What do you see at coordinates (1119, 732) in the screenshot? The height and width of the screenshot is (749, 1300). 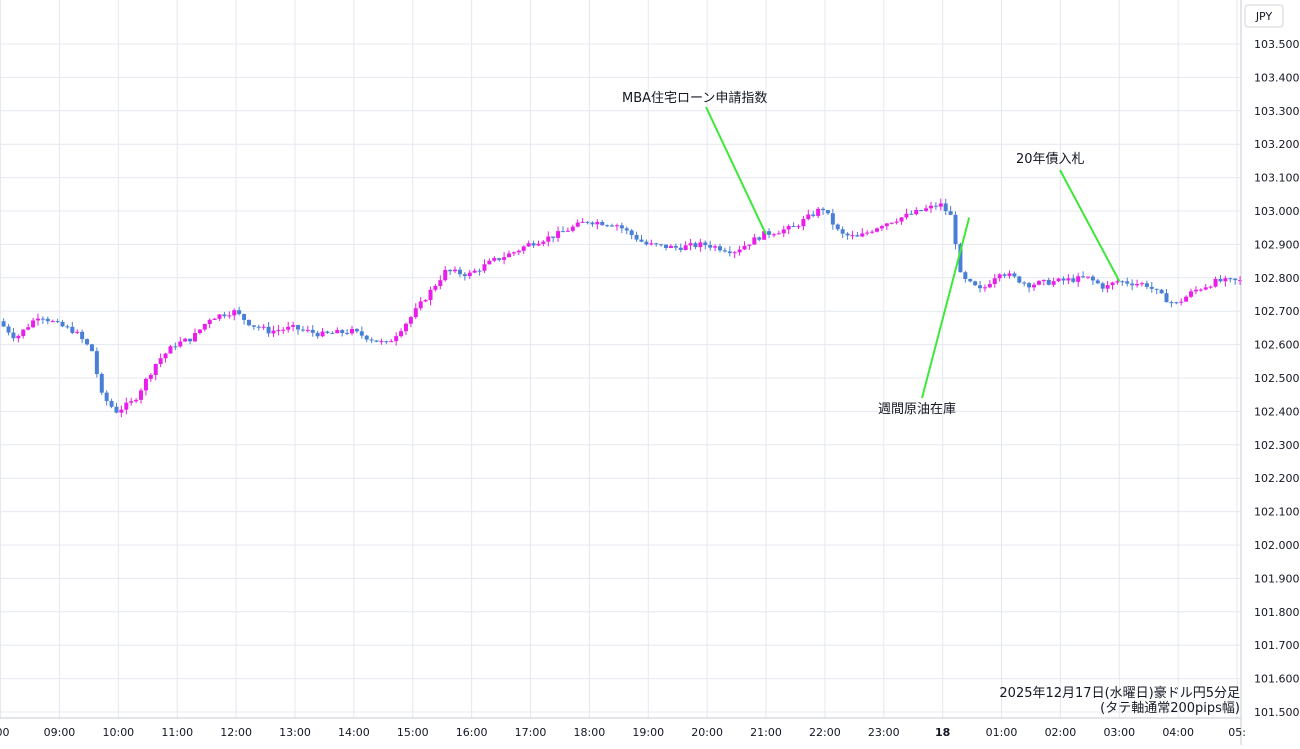 I see `x-tick-label: 03:00` at bounding box center [1119, 732].